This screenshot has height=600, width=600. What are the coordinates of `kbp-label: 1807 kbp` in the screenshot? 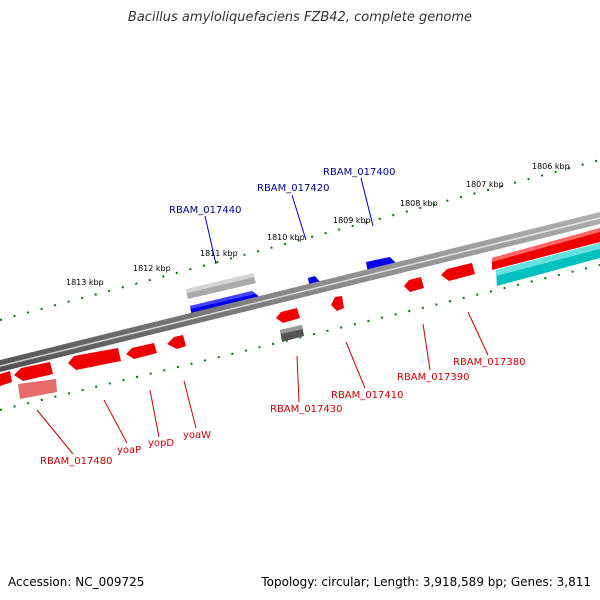 It's located at (485, 184).